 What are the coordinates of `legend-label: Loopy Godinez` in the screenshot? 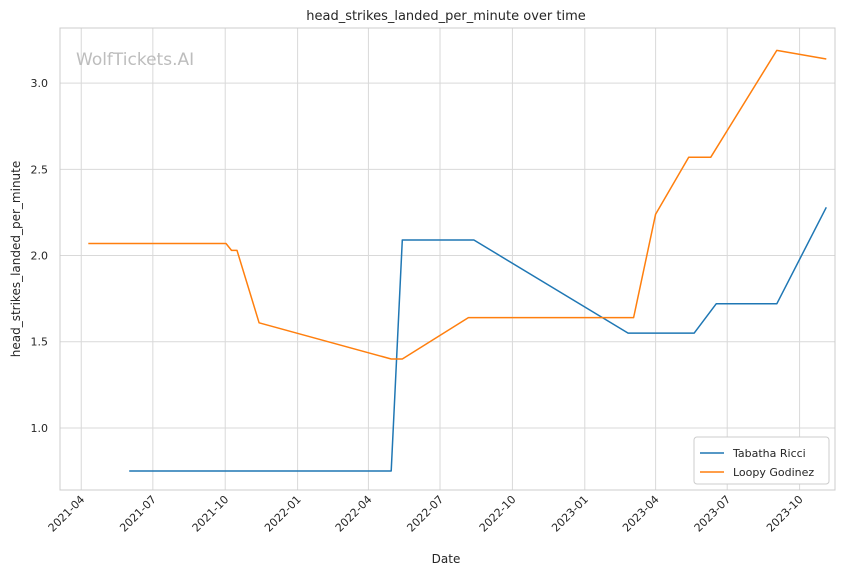 It's located at (773, 472).